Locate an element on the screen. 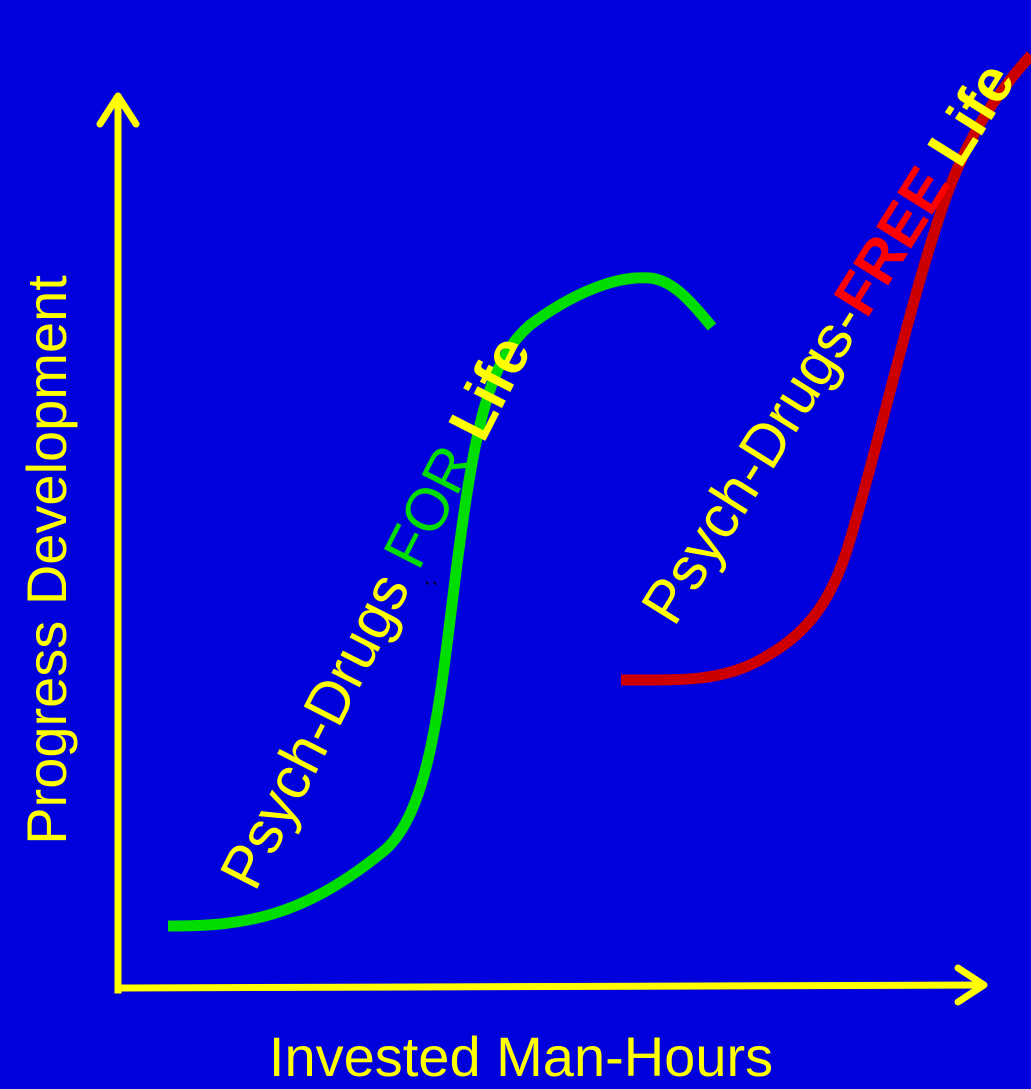 The height and width of the screenshot is (1089, 1031). y-axis-arrowhead is located at coordinates (118, 110).